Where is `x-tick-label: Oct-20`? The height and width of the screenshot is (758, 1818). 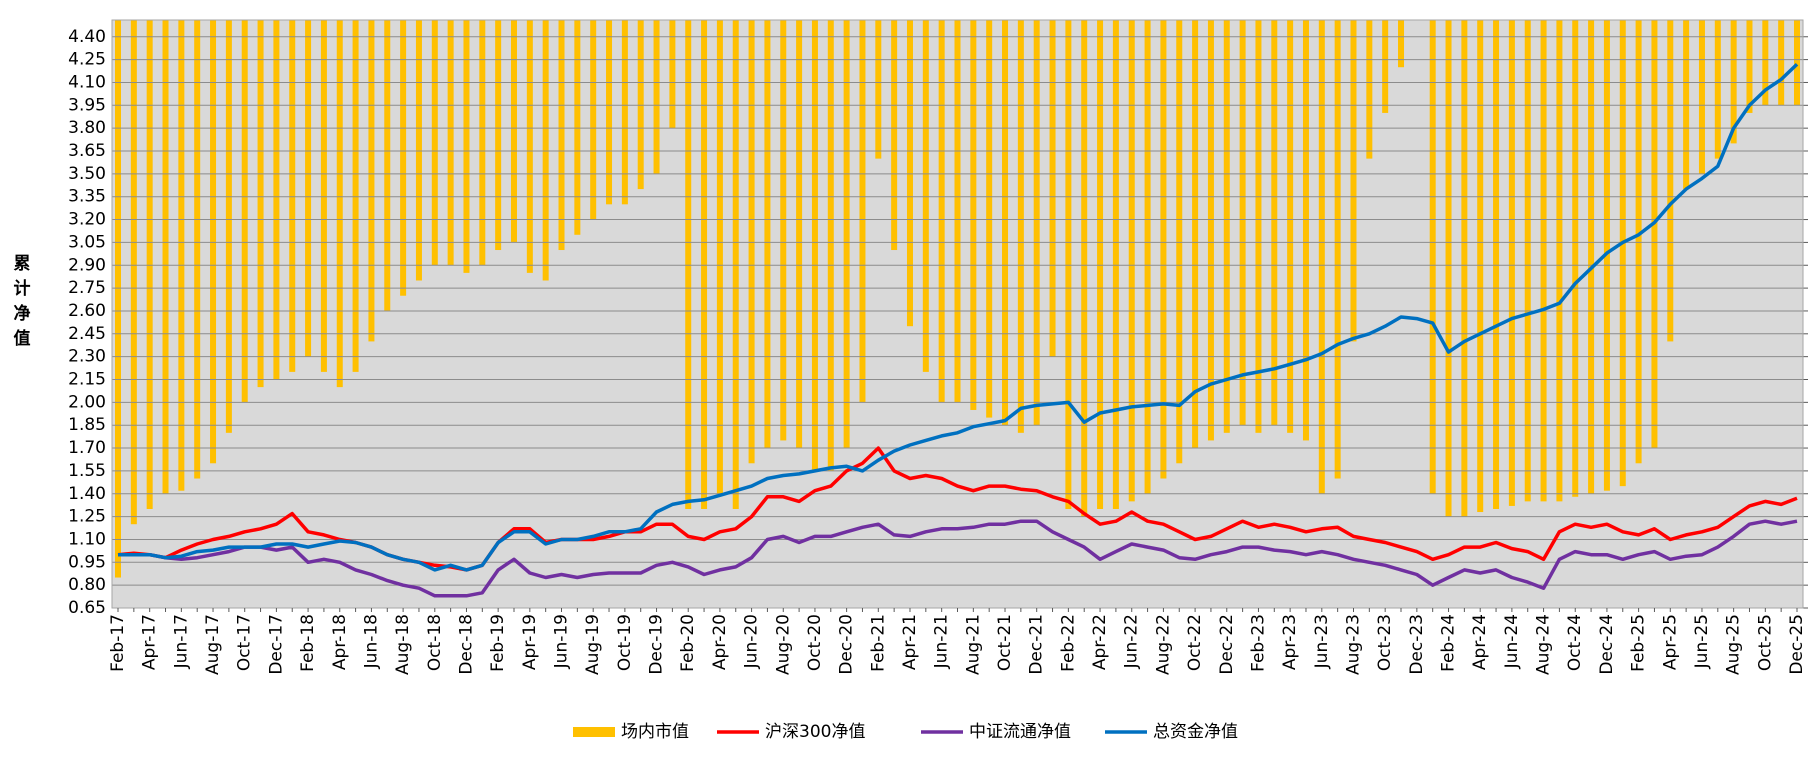
x-tick-label: Oct-20 is located at coordinates (815, 642).